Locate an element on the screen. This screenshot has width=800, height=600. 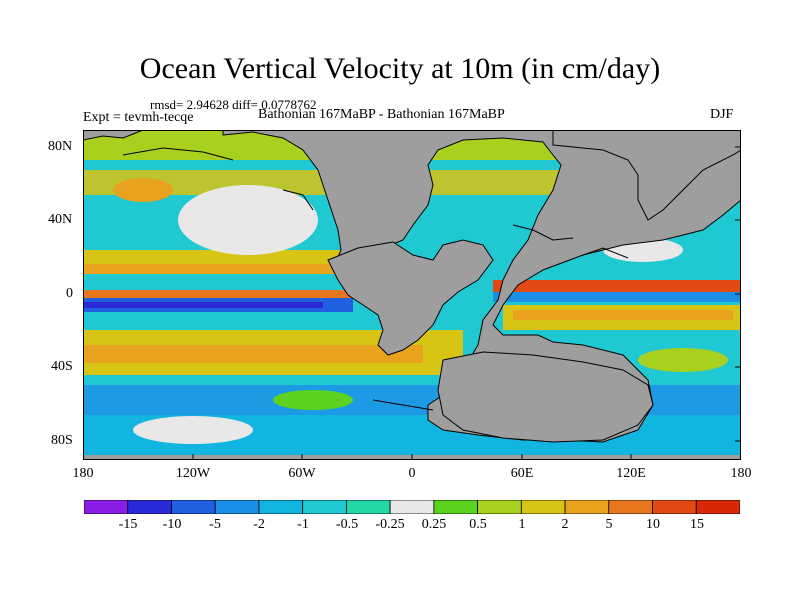
field-pos-nw is located at coordinates (143, 190).